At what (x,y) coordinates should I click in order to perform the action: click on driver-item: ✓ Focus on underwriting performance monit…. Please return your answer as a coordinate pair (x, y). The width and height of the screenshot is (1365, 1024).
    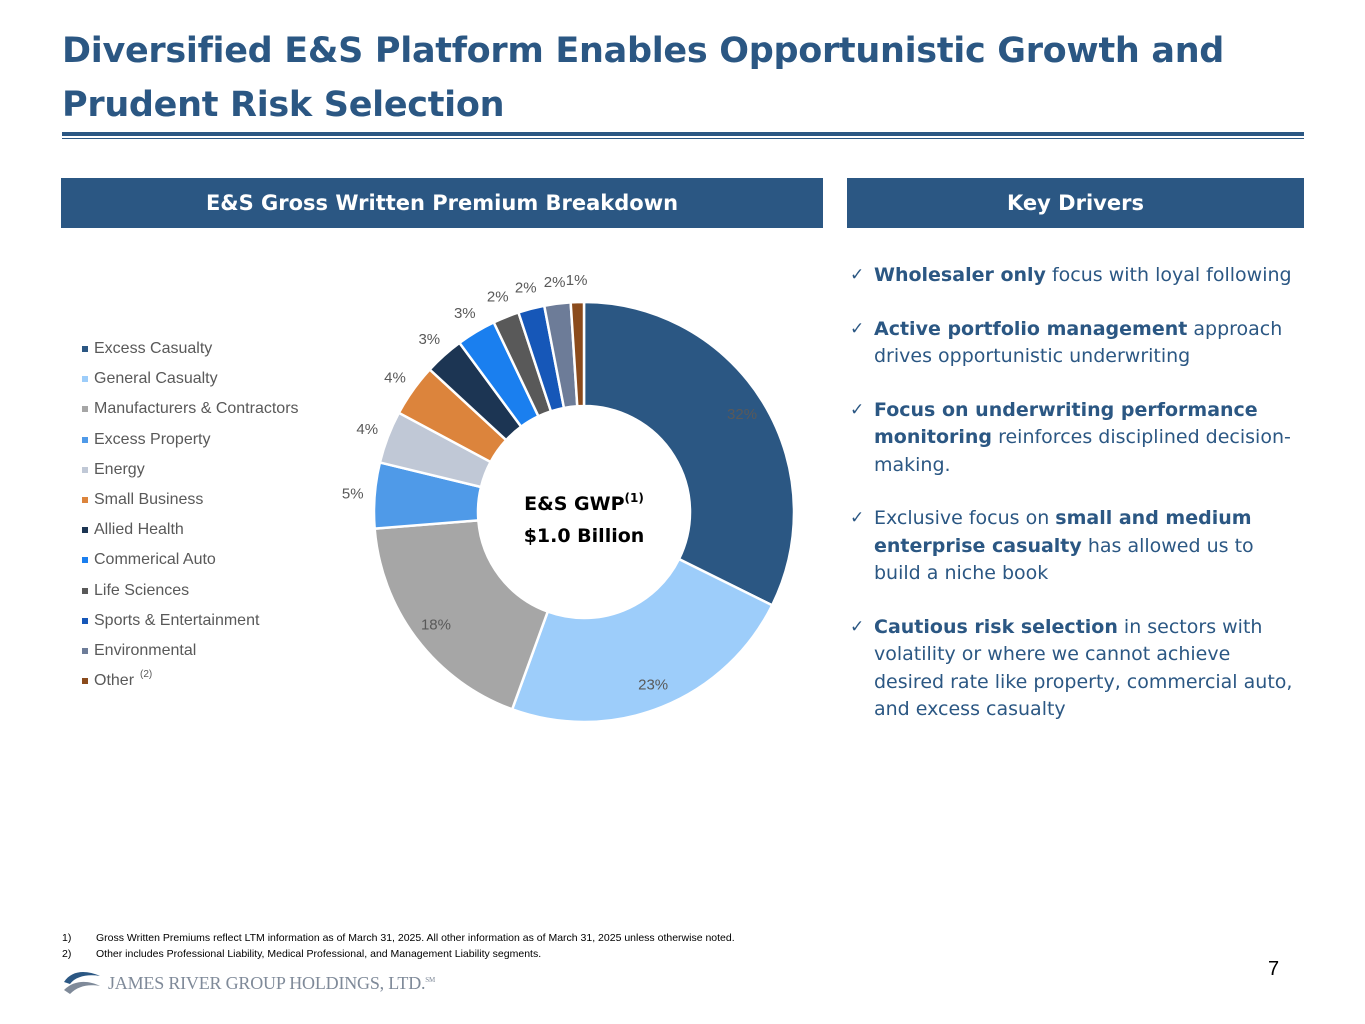
    Looking at the image, I should click on (1075, 438).